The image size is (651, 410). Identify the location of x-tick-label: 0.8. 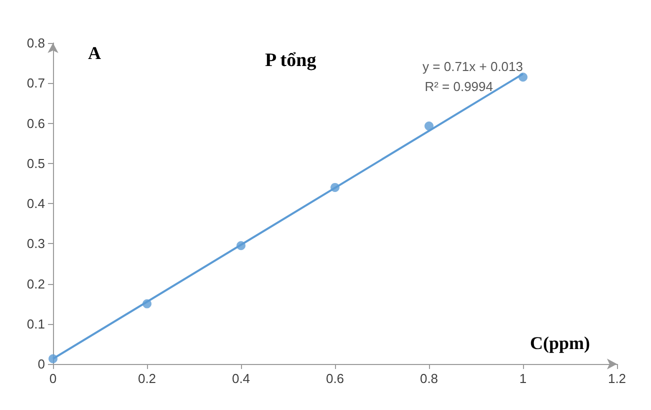
(429, 378).